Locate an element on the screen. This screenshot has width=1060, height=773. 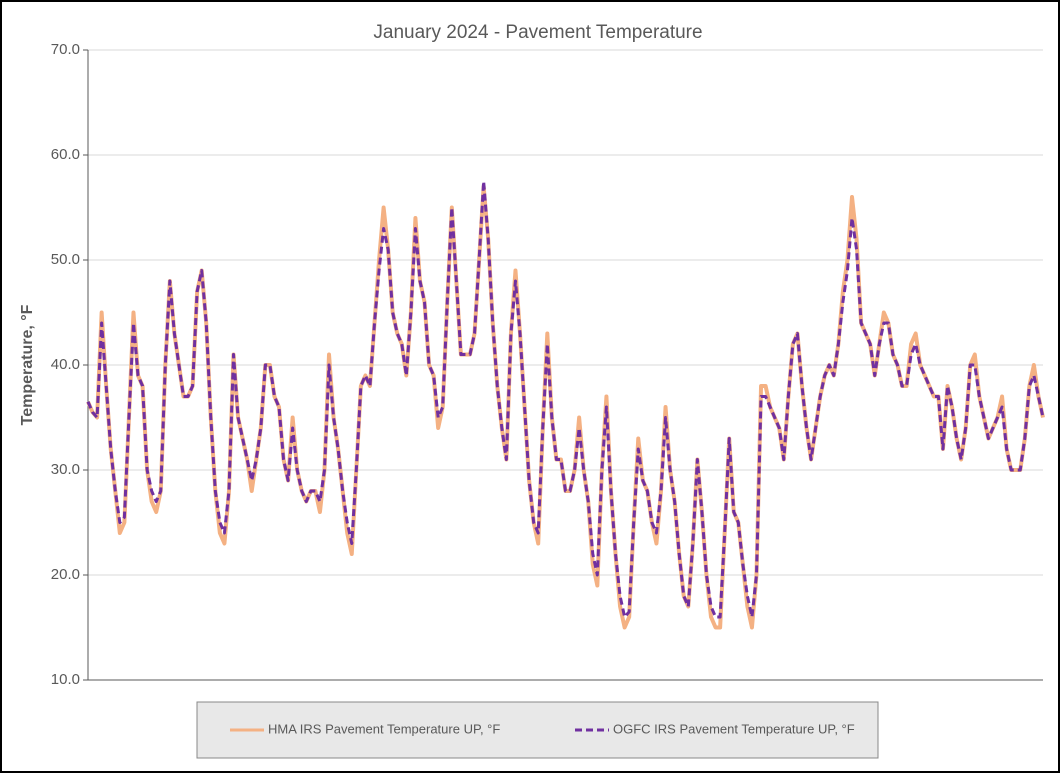
y-axis-label: Temperature, °F is located at coordinates (27, 364).